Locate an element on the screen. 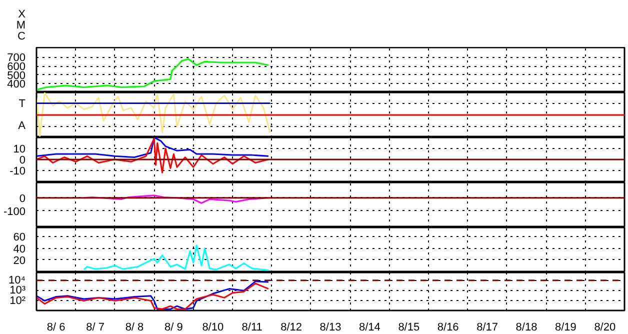  y-tick-label: 40 is located at coordinates (19, 249).